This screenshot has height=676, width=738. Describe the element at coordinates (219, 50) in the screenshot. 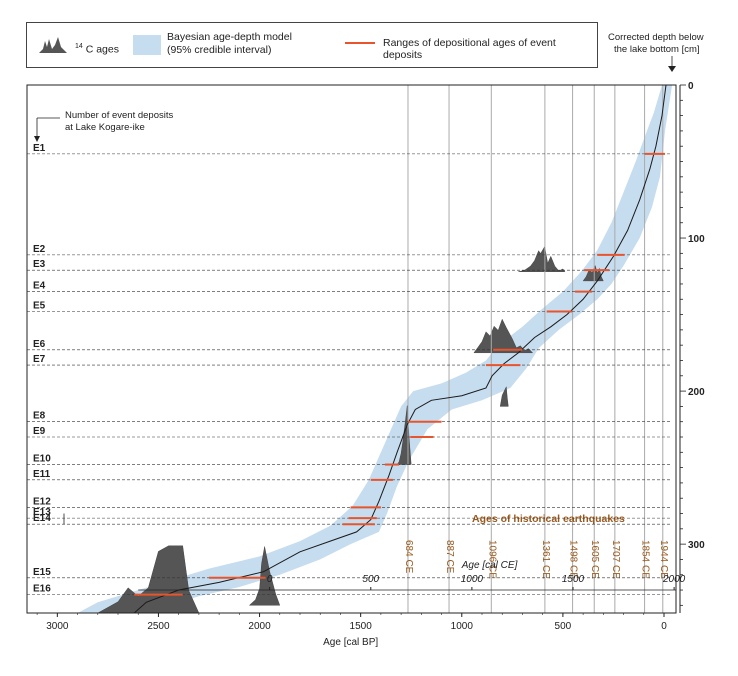

I see `bayes-legend-line2: (95% credible interval)` at that location.